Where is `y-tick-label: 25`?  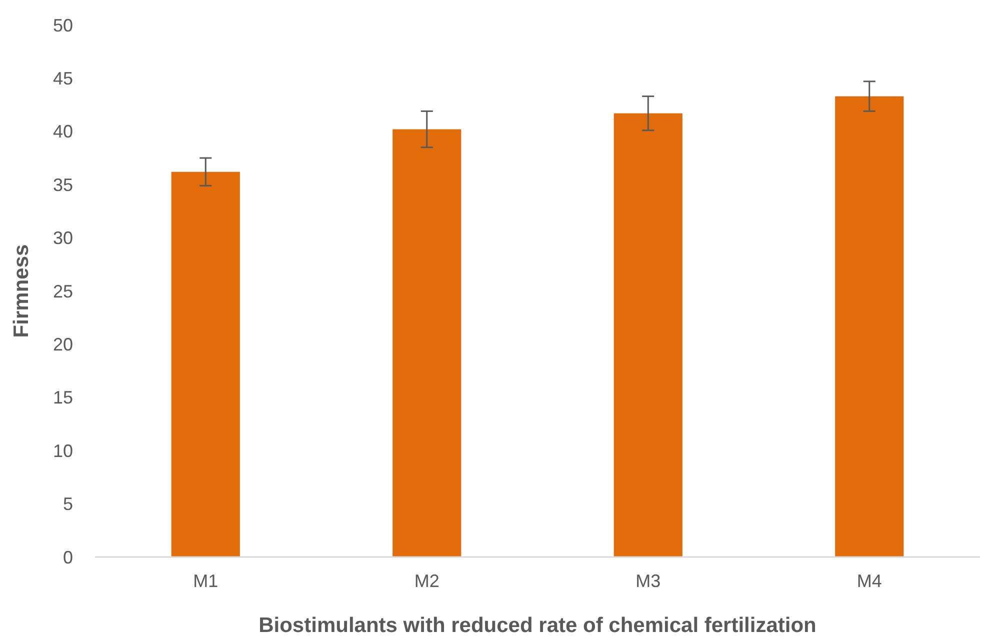 y-tick-label: 25 is located at coordinates (62, 291).